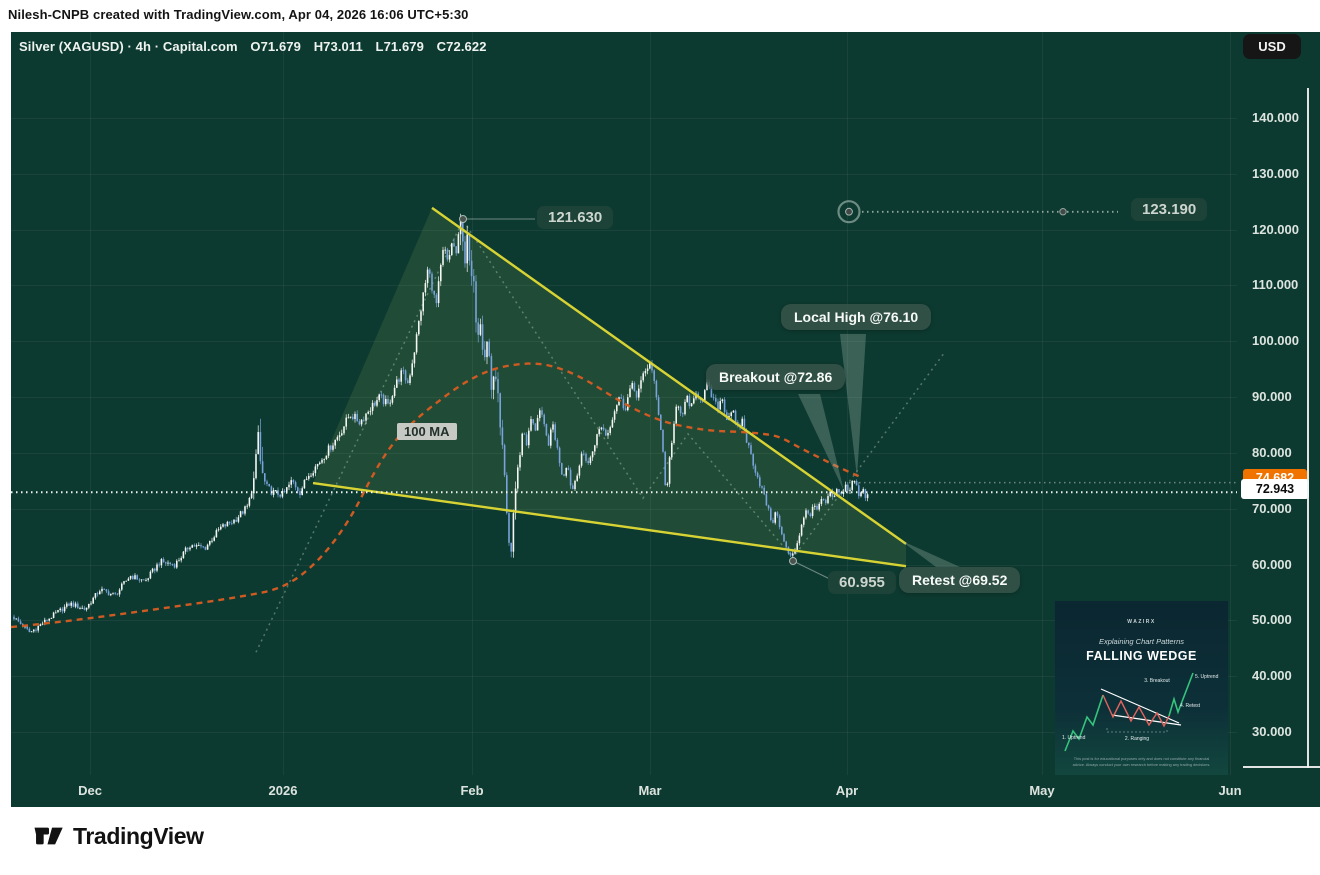 This screenshot has width=1320, height=875. I want to click on ohlc-low: L71.679, so click(399, 46).